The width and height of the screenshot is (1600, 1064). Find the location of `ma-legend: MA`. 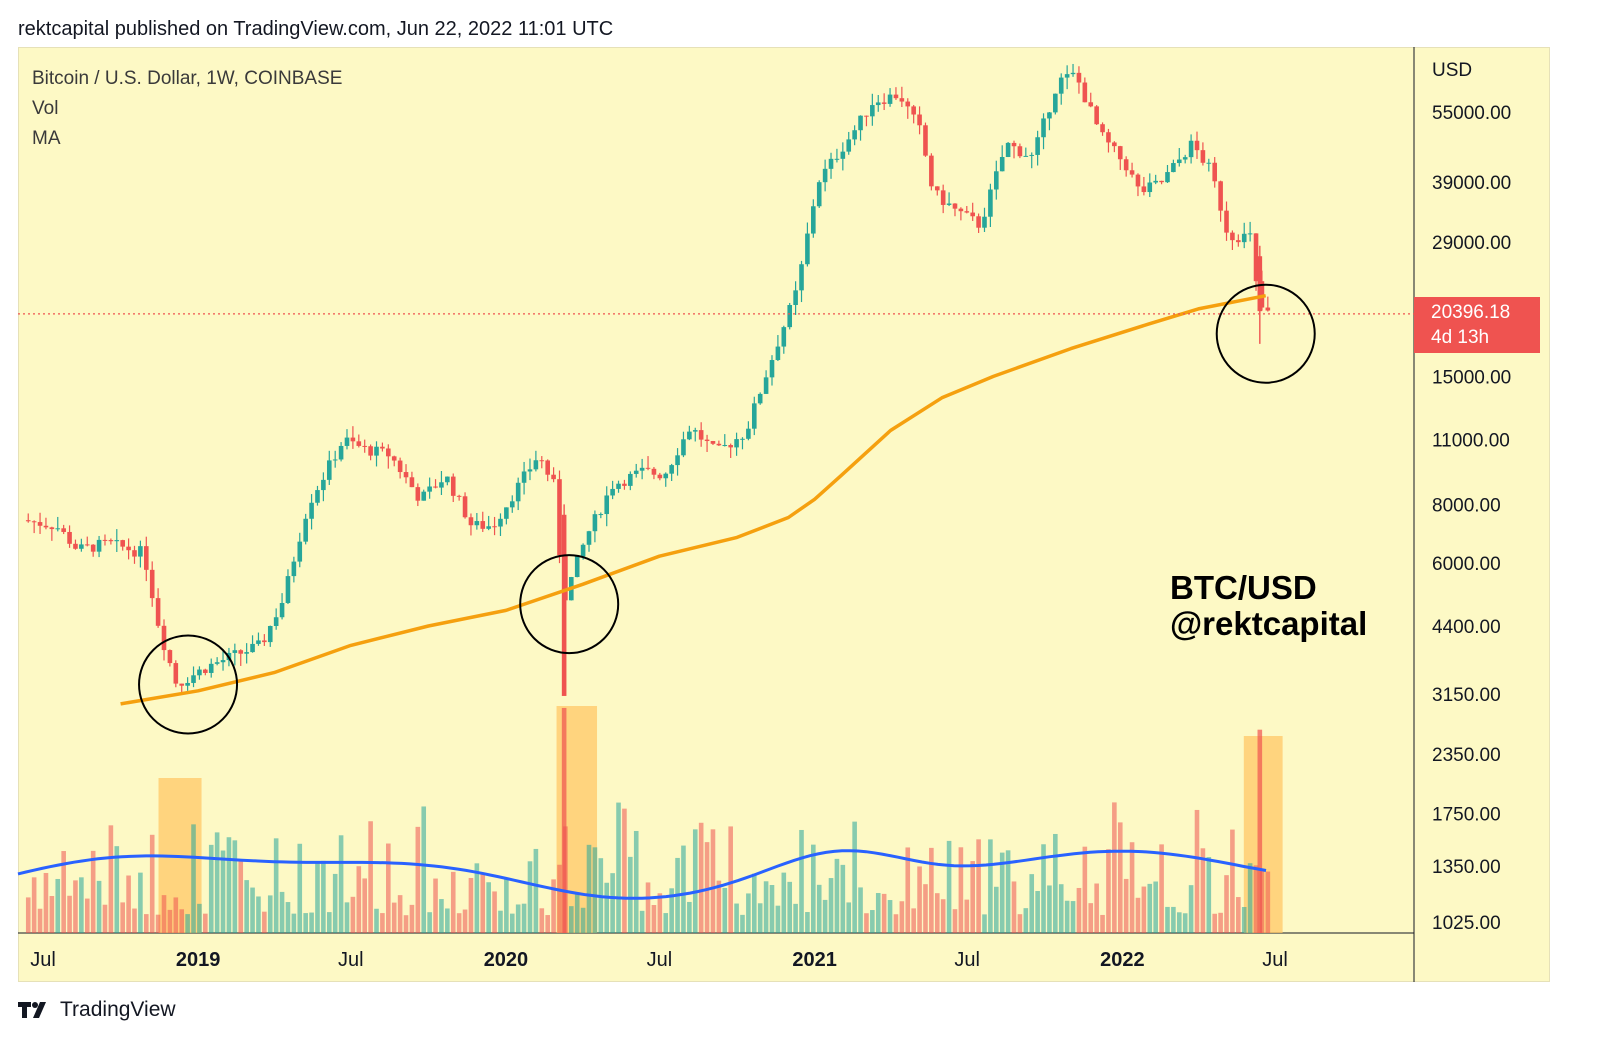

ma-legend: MA is located at coordinates (46, 138).